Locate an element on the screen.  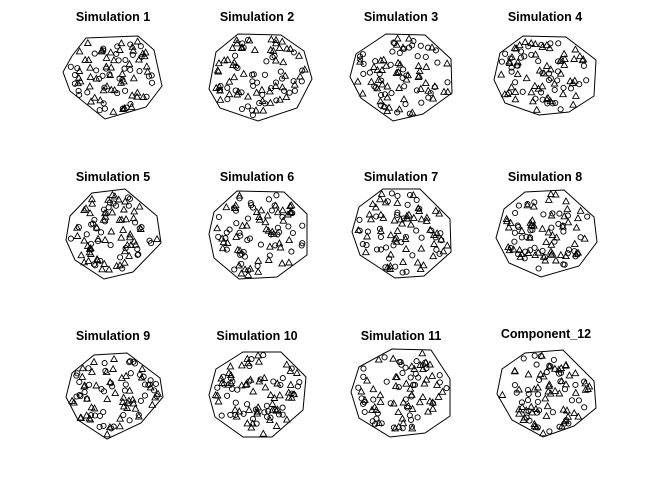
panel-title: Simulation 9 is located at coordinates (113, 336).